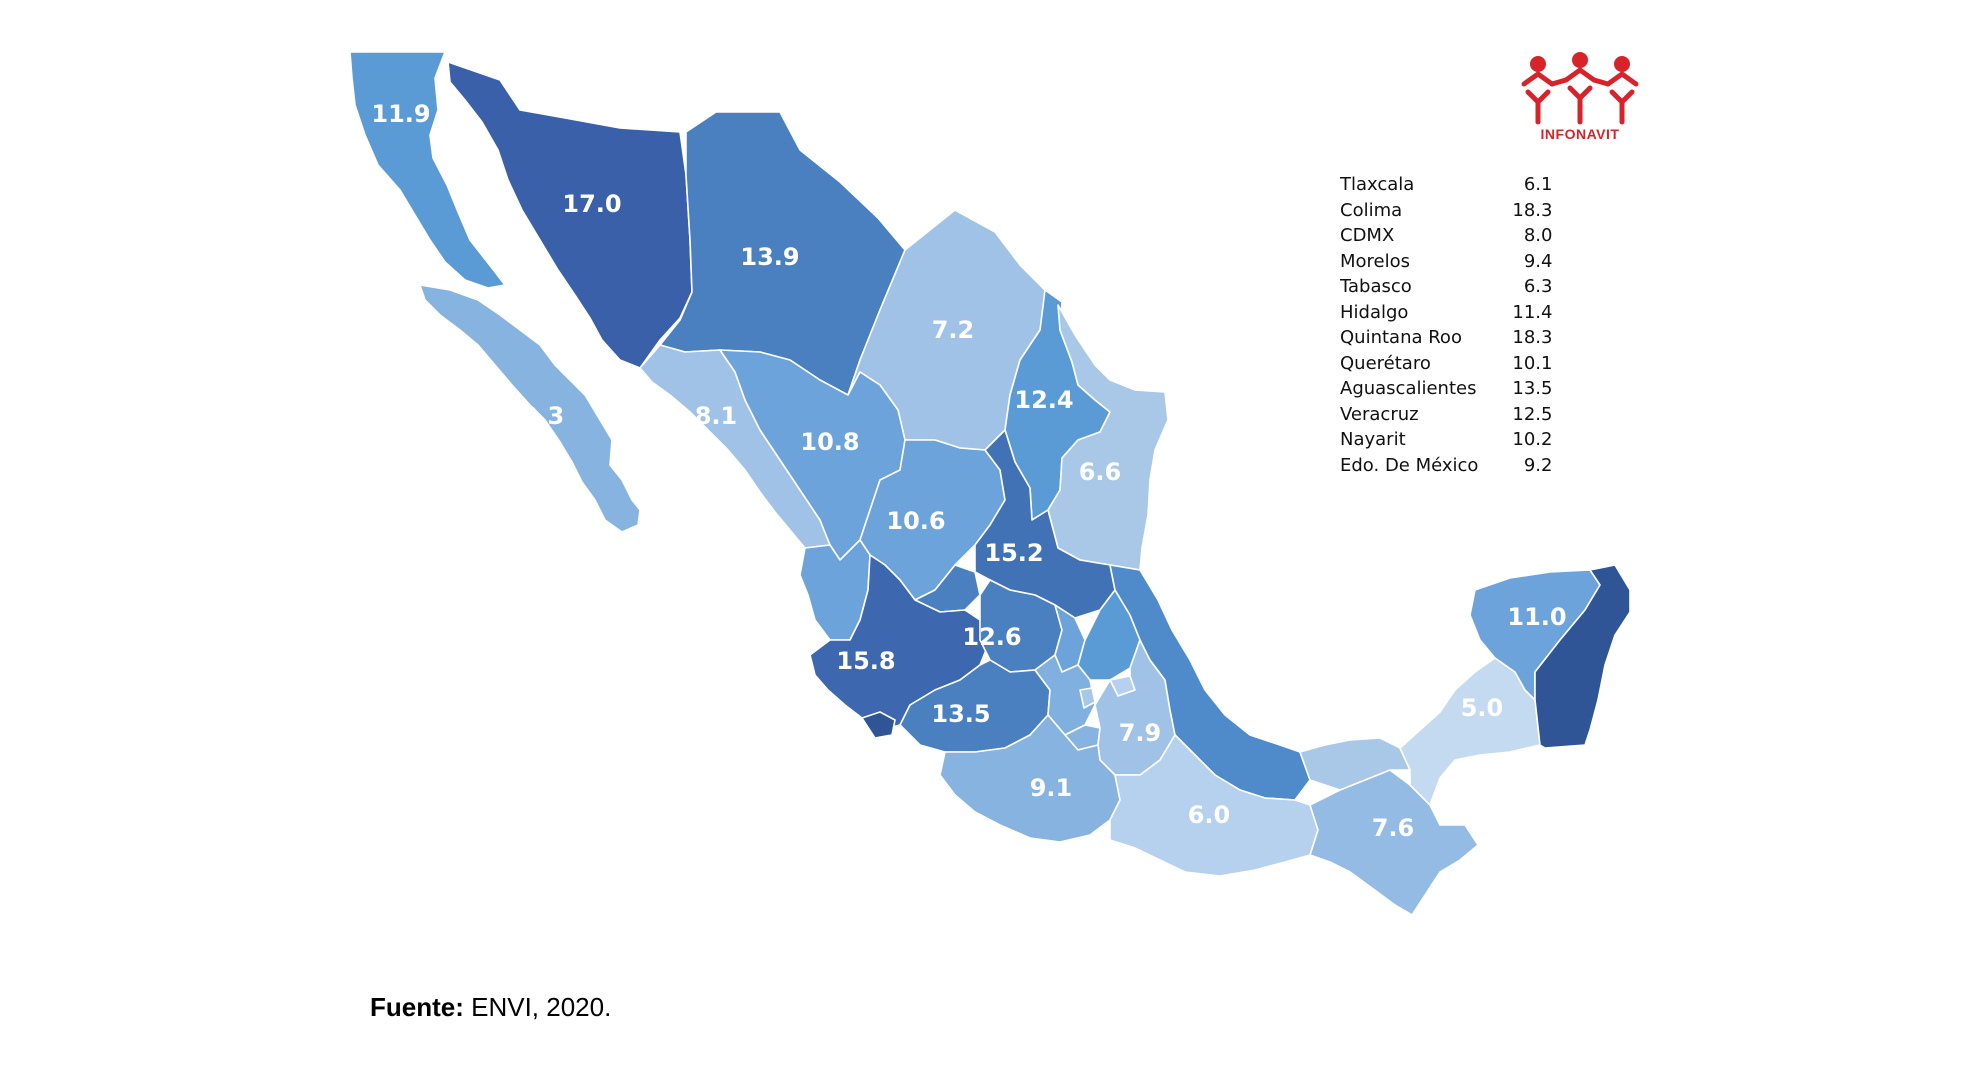 Image resolution: width=1970 pixels, height=1078 pixels. I want to click on legend-state-name: Querétaro, so click(1385, 363).